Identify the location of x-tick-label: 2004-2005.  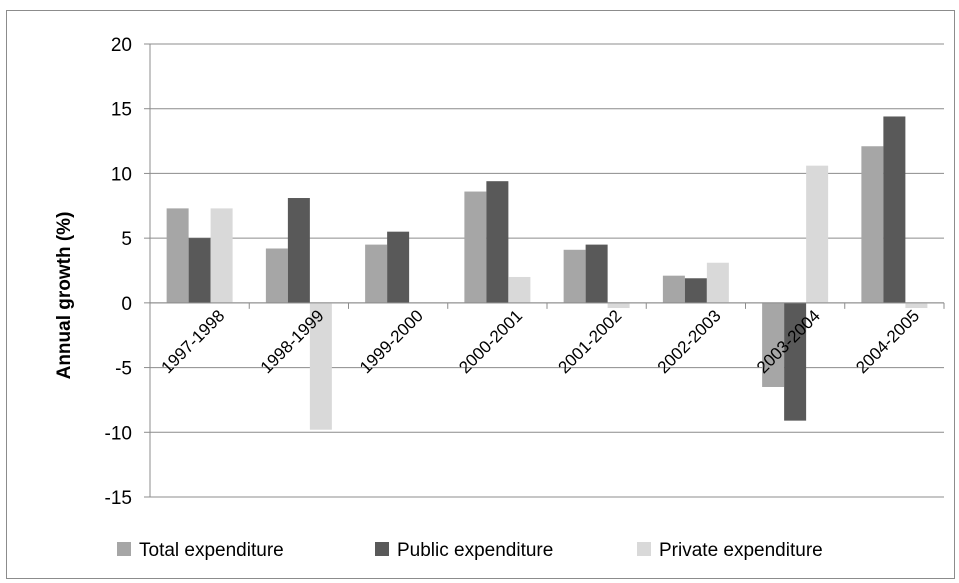
(887, 341).